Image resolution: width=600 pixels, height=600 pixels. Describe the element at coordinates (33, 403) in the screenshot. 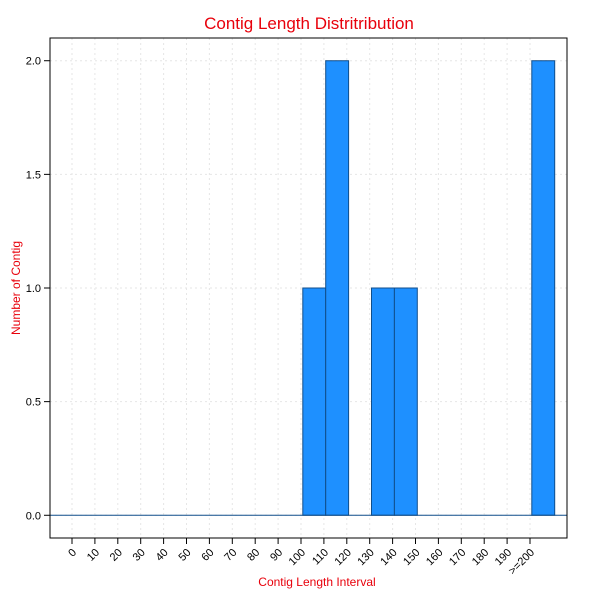

I see `y-tick-label: 0.5` at that location.